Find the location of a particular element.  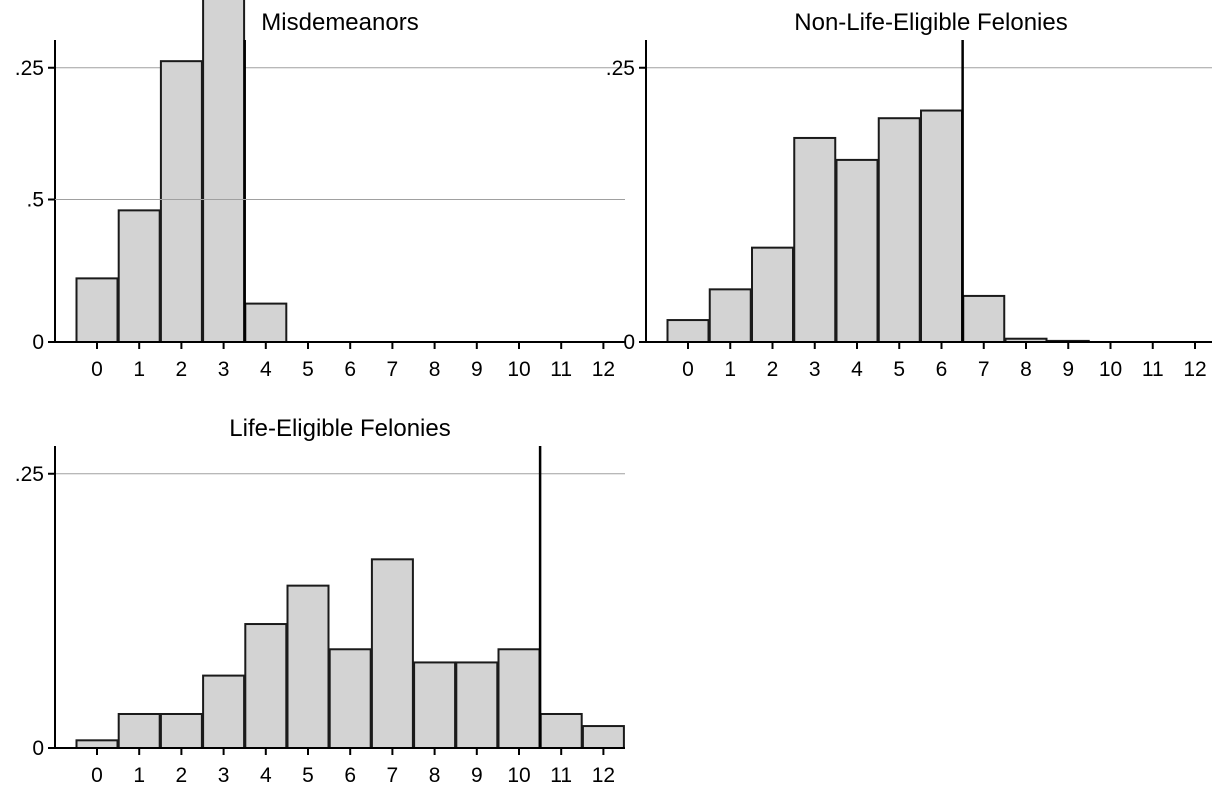

chart-title: Non-Life-Eligible Felonies is located at coordinates (930, 22).